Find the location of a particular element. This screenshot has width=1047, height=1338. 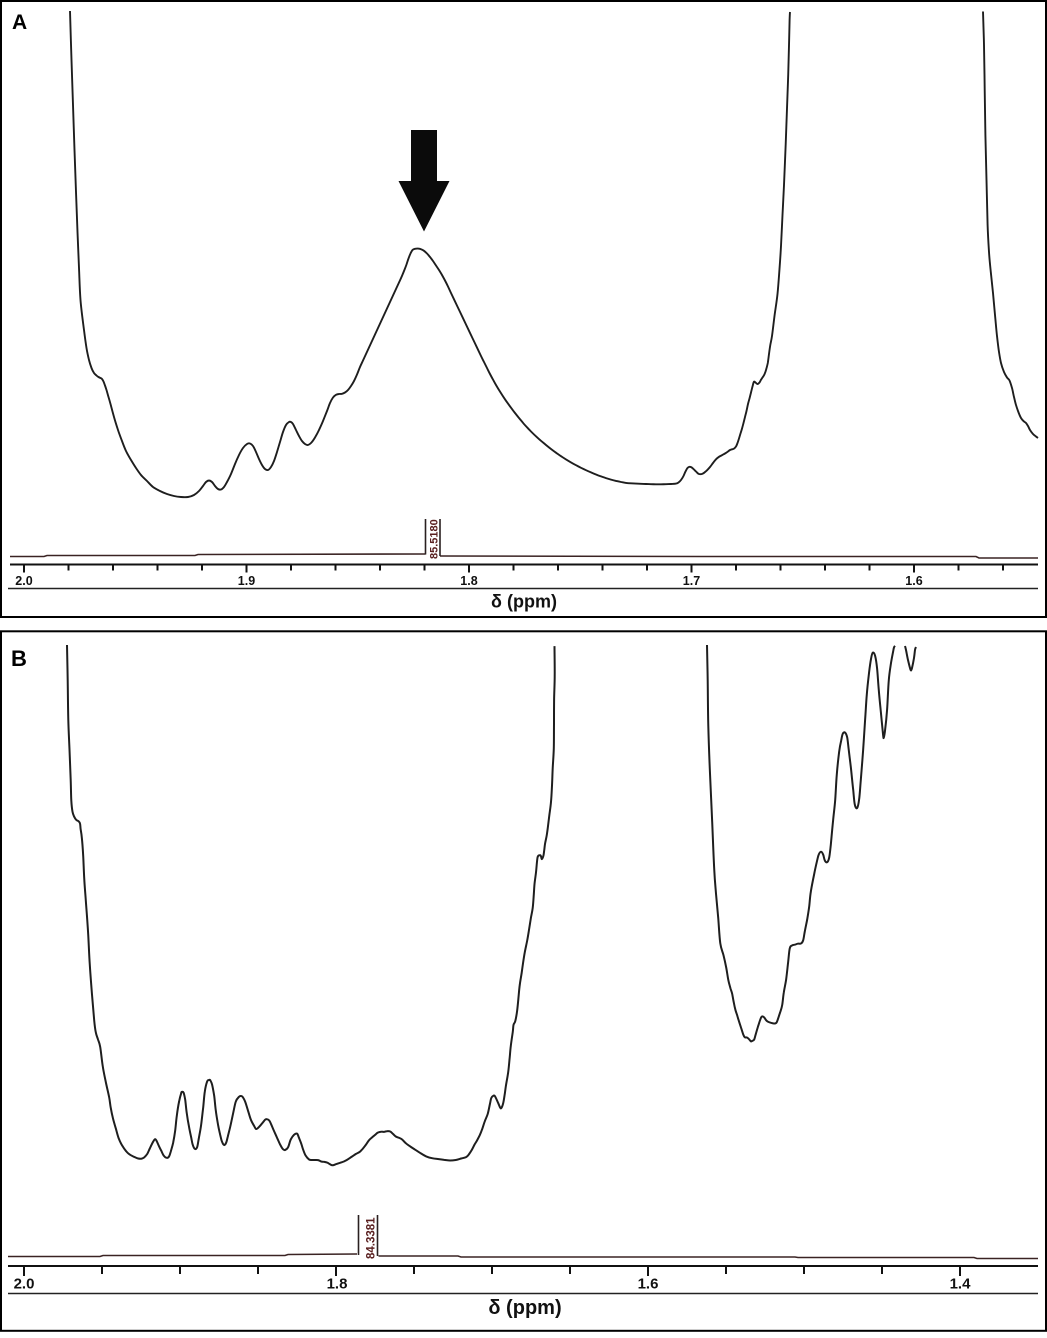

svg-text: 1.7 is located at coordinates (691, 581).